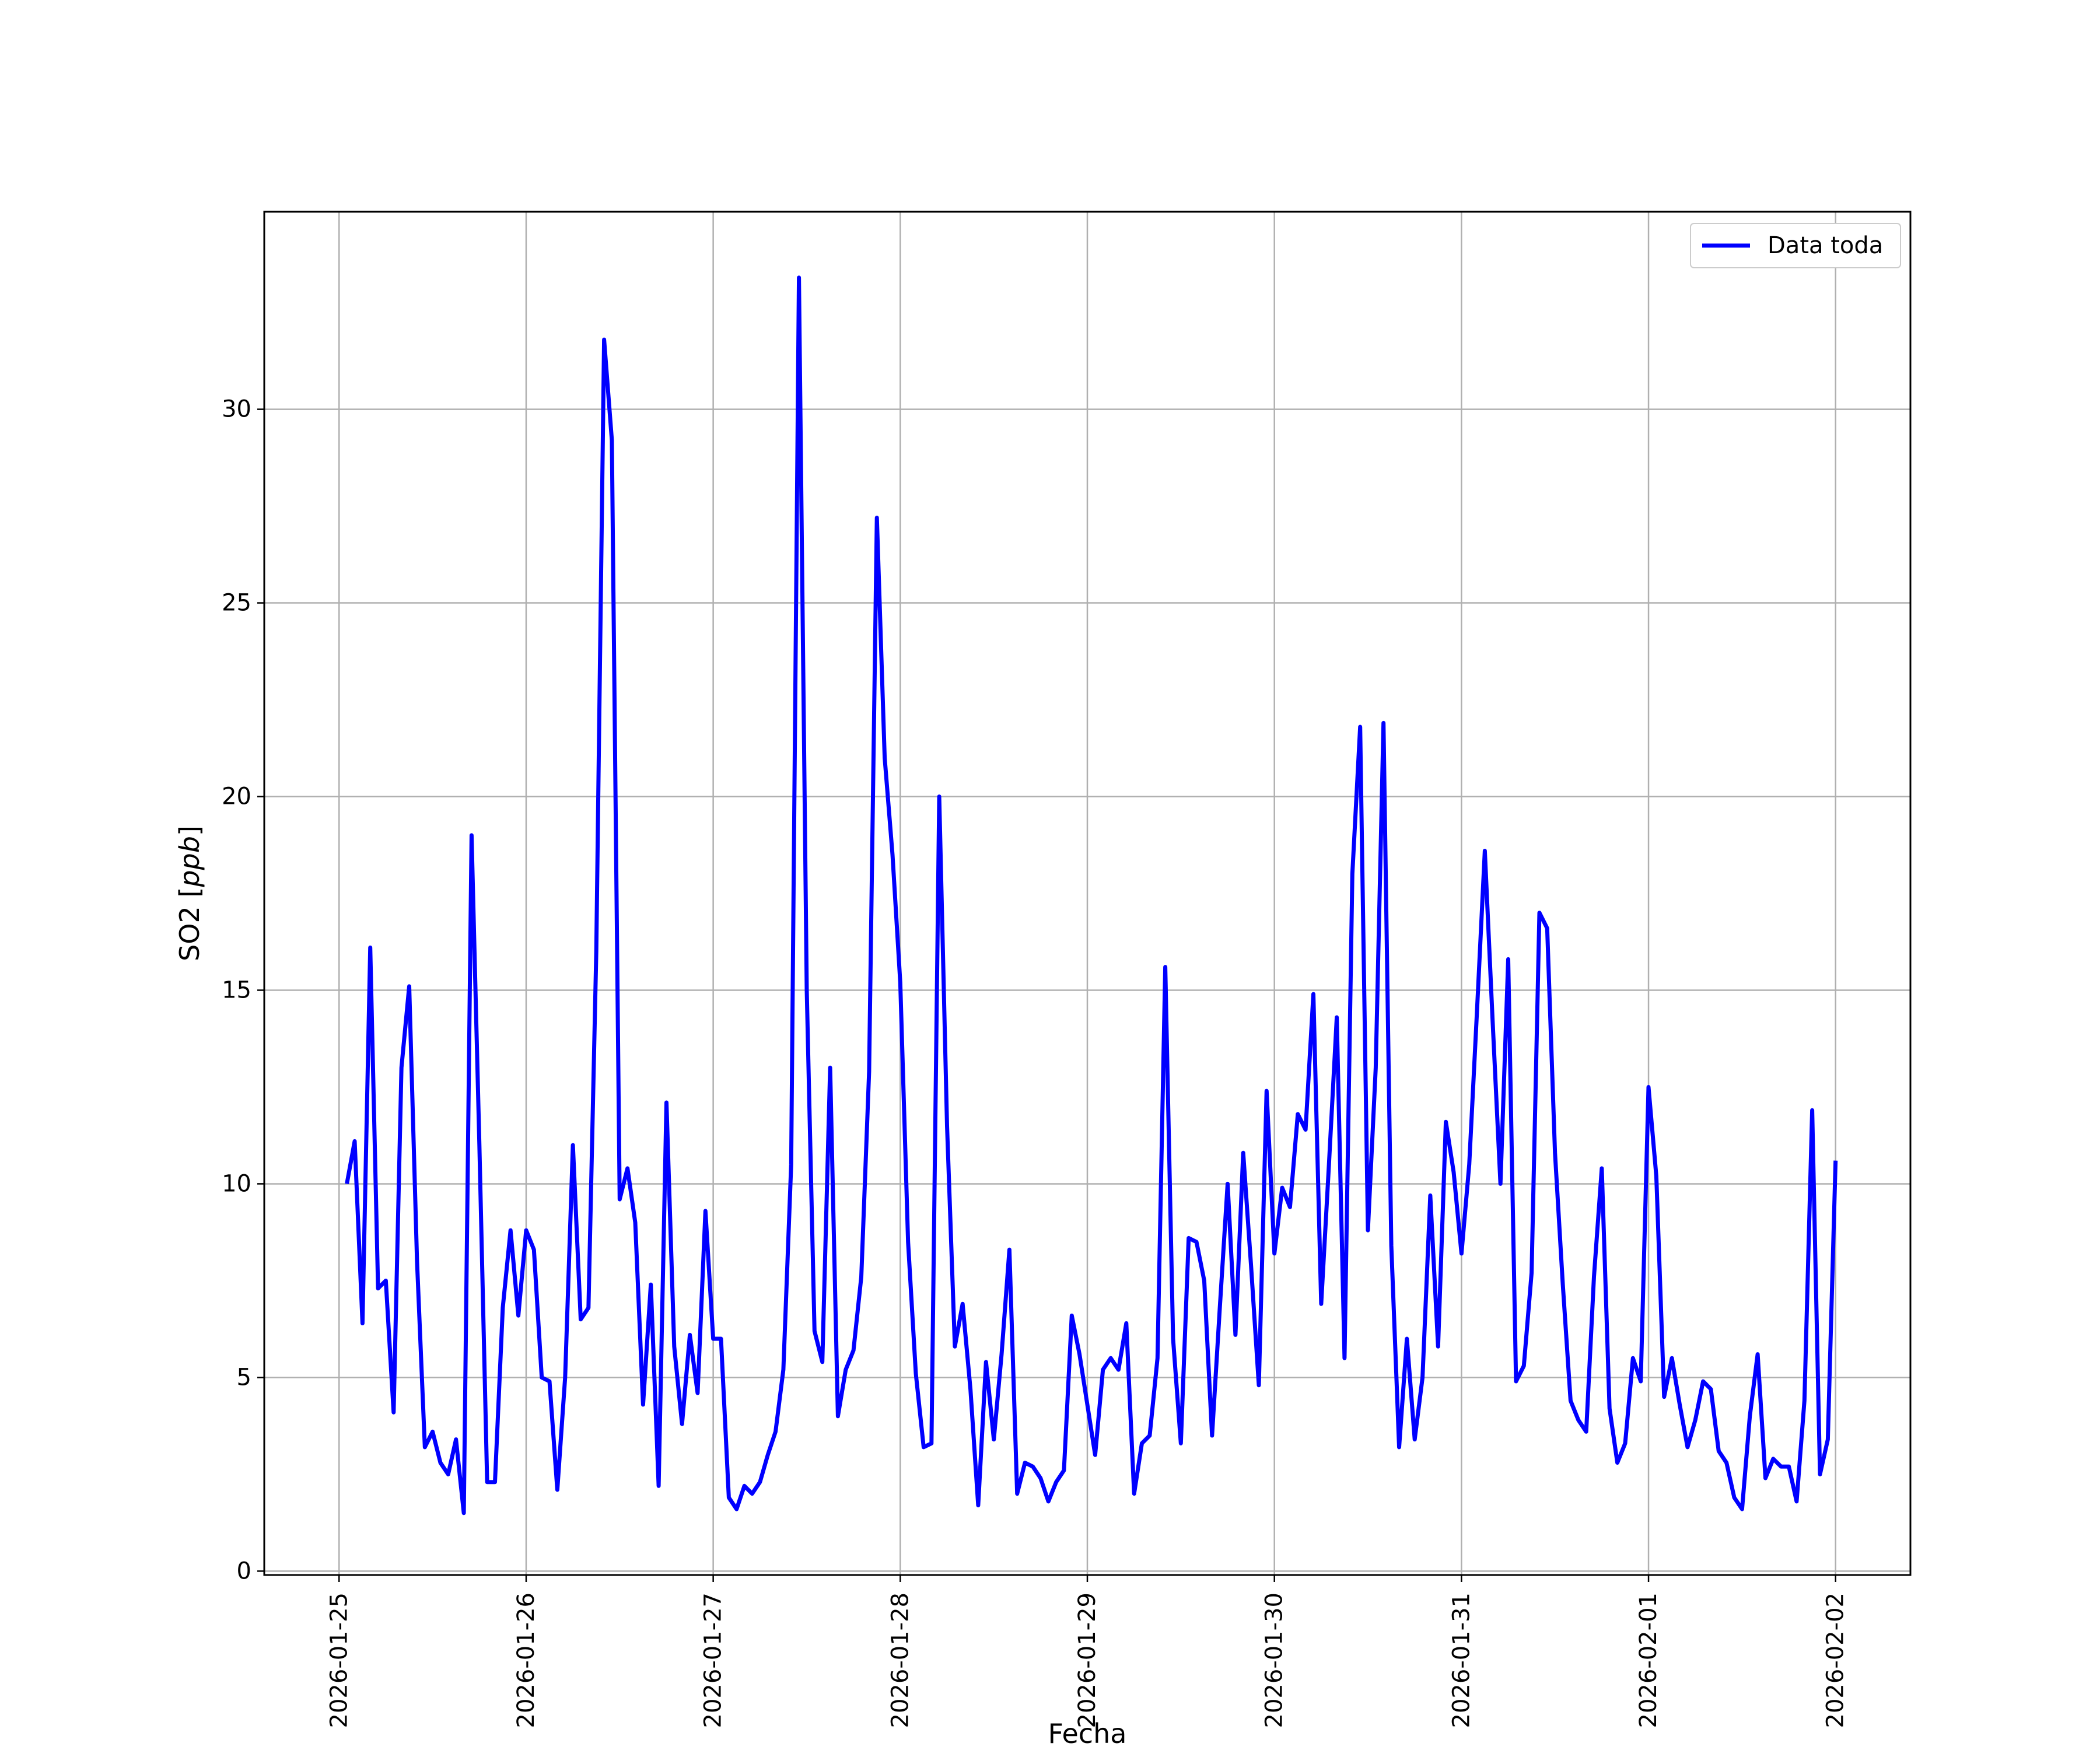  What do you see at coordinates (1087, 1660) in the screenshot?
I see `x-tick-label: 2026-01-29` at bounding box center [1087, 1660].